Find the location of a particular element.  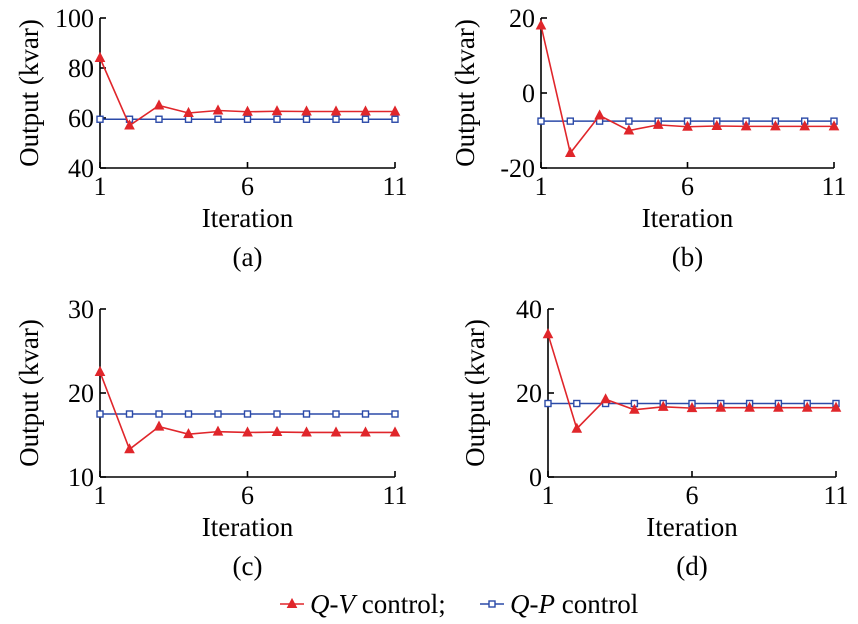

y-tick-label: 0 is located at coordinates (528, 93).